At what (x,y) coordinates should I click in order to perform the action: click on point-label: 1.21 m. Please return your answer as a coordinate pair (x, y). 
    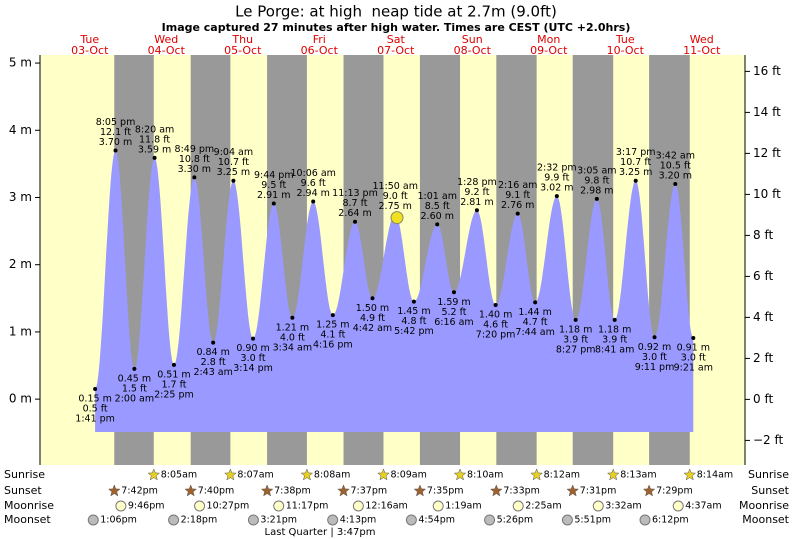
    Looking at the image, I should click on (292, 327).